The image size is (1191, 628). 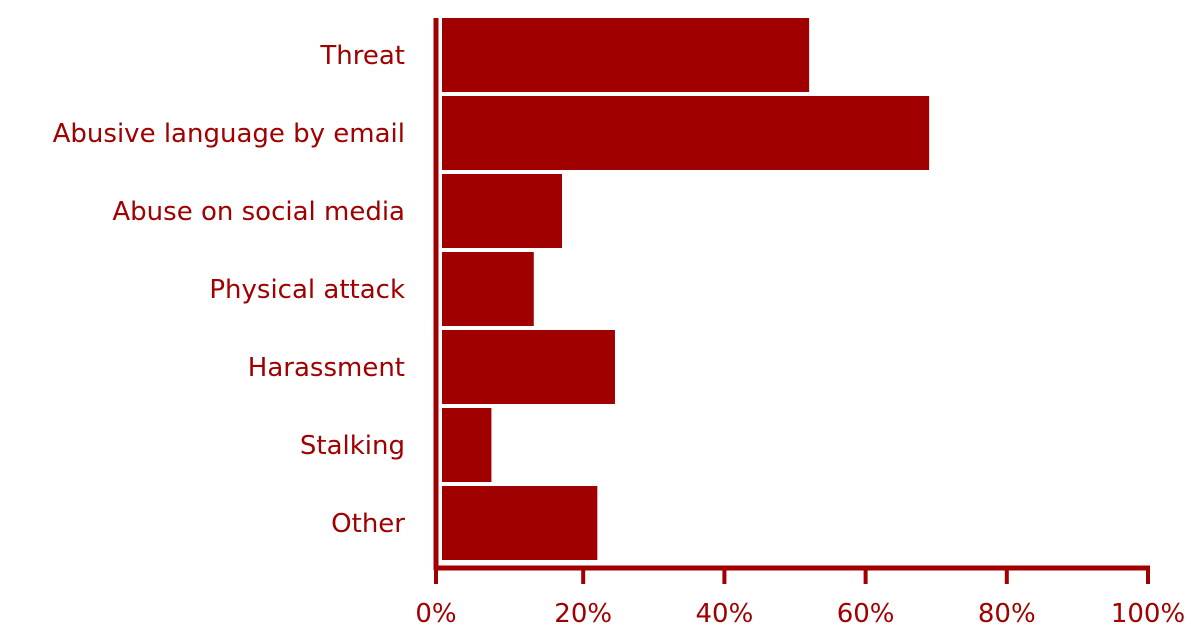 I want to click on x-tick-label-1: 20%, so click(x=583, y=613).